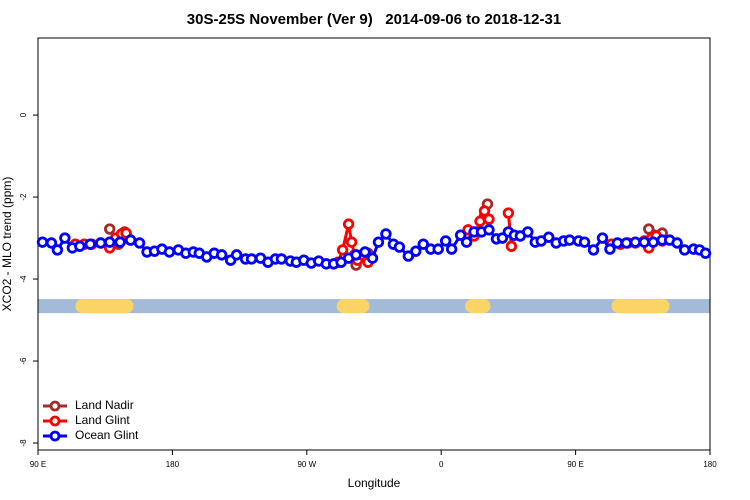 The height and width of the screenshot is (500, 750). I want to click on x-tick-label: 0, so click(441, 464).